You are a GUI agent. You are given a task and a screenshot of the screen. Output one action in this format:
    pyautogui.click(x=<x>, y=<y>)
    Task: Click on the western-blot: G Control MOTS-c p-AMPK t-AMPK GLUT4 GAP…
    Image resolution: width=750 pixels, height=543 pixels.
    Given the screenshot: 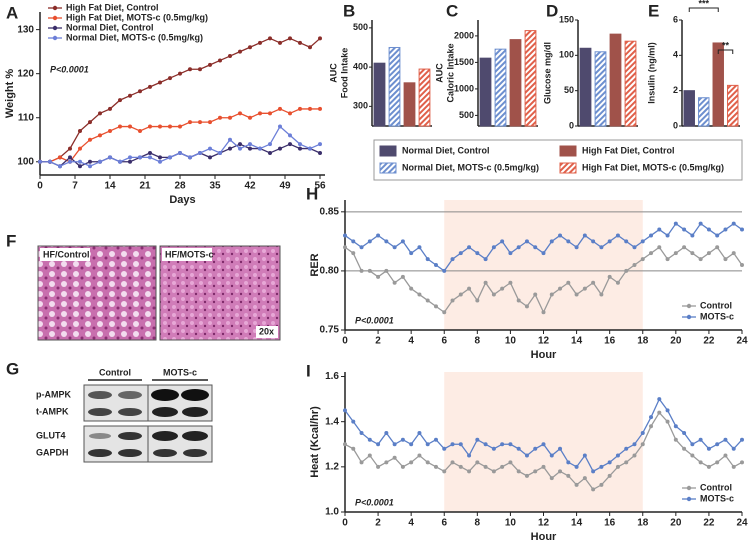 What is the action you would take?
    pyautogui.click(x=109, y=411)
    